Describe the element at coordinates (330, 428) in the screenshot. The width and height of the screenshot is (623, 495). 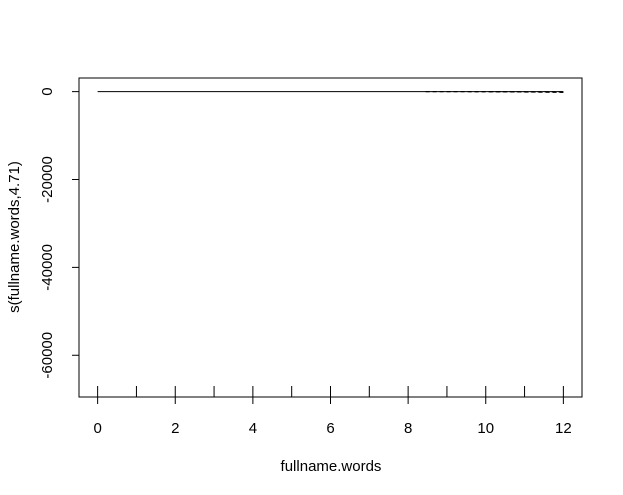
I see `x-tick-label: 6` at that location.